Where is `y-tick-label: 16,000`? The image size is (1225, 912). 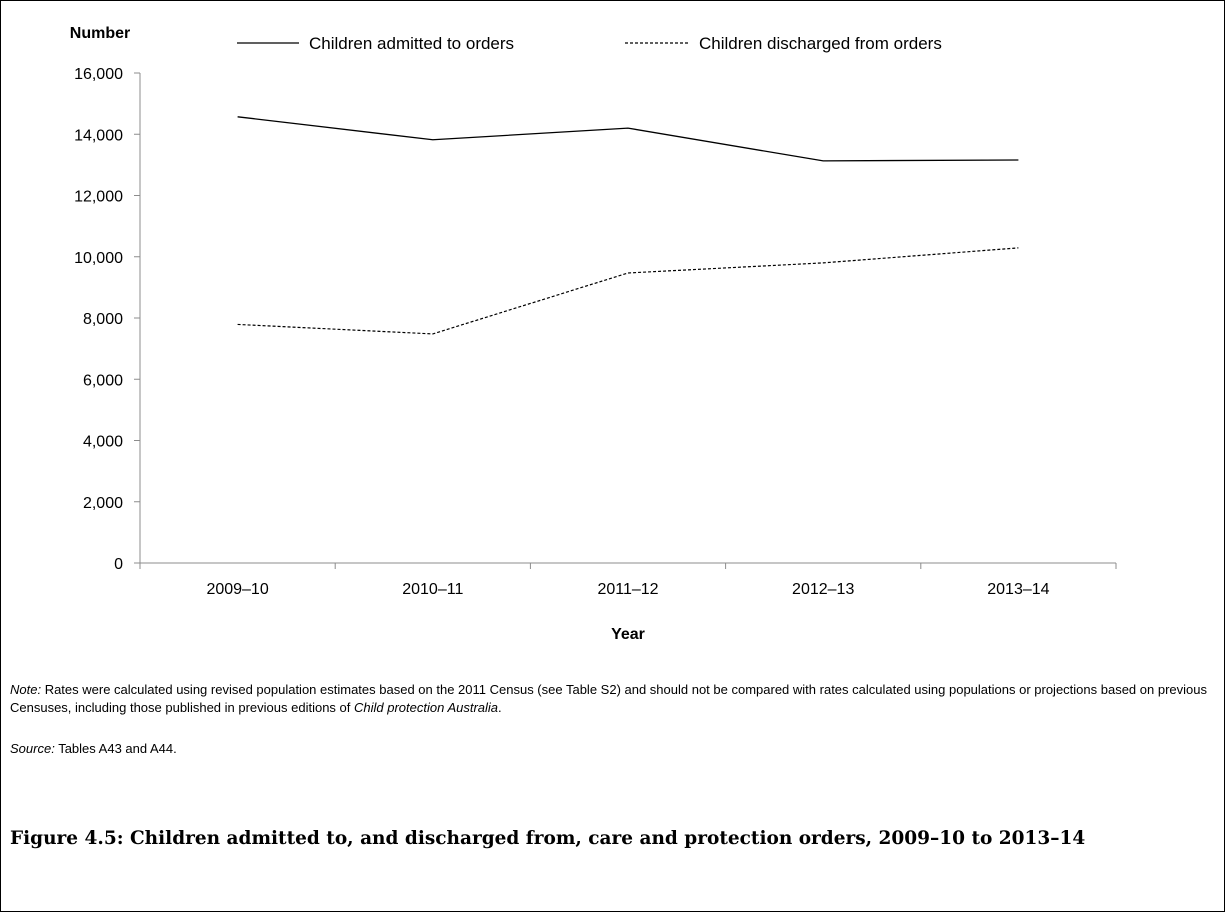
y-tick-label: 16,000 is located at coordinates (98, 74).